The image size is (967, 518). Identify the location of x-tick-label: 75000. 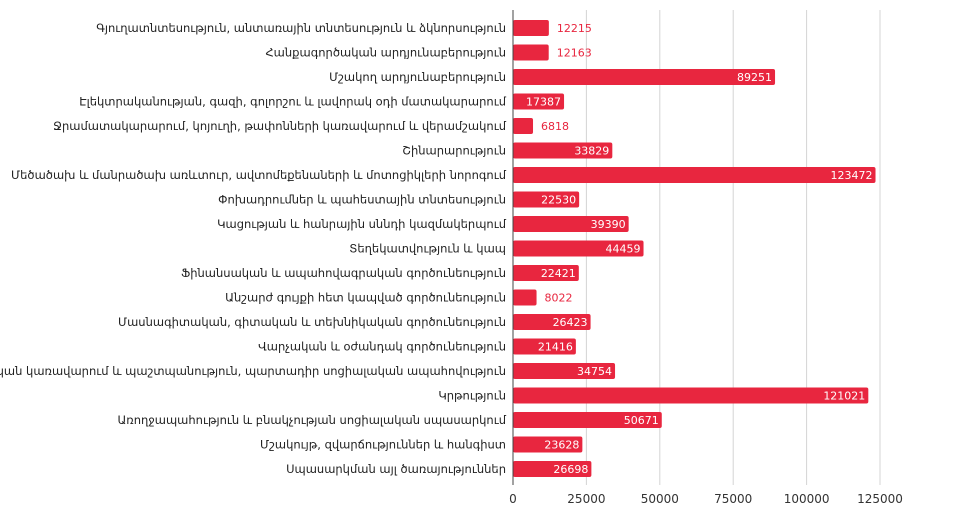
(733, 499).